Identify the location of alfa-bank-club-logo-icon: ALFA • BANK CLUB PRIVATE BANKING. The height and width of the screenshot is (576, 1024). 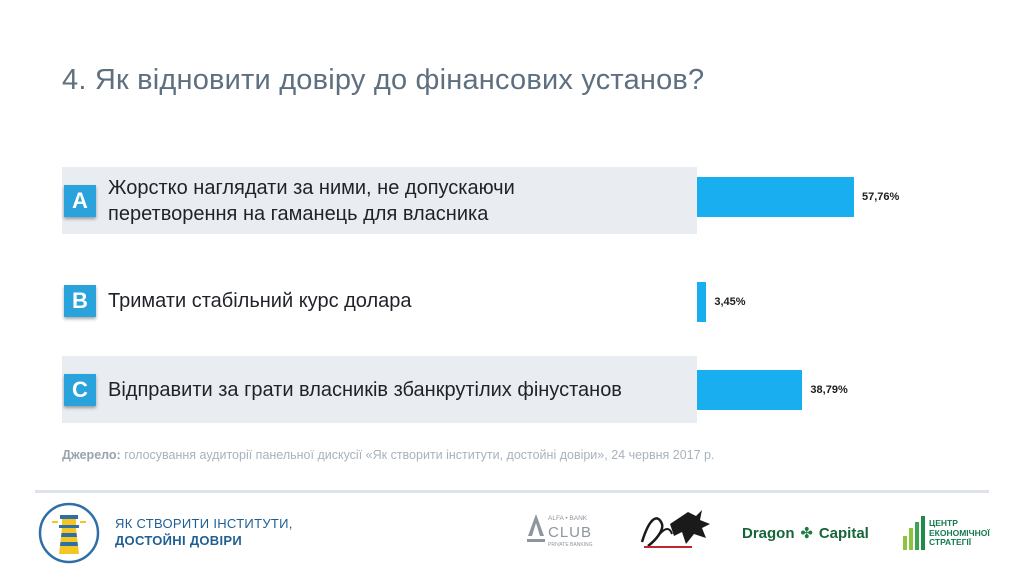
(560, 531).